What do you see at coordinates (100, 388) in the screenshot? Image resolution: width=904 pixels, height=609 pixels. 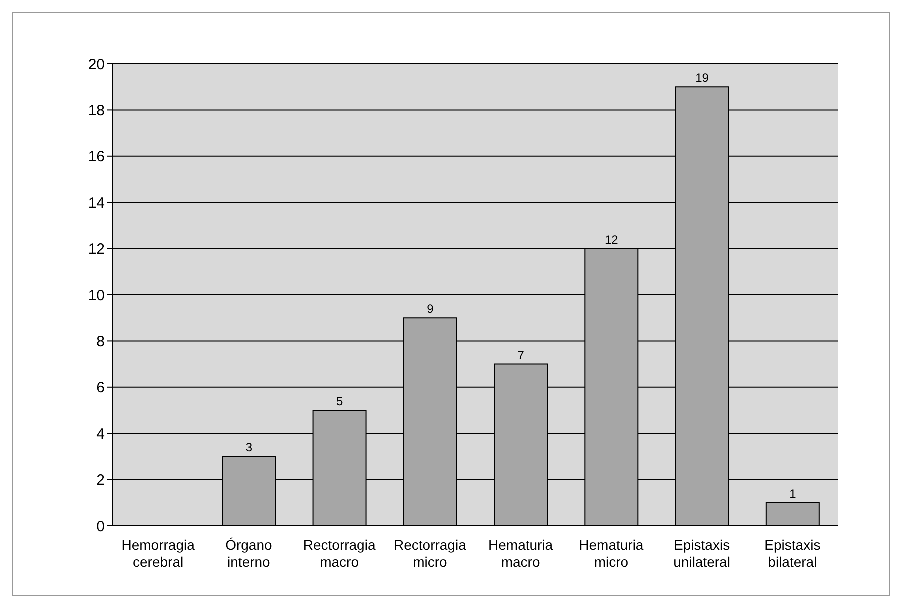 I see `y-tick-label: 6` at bounding box center [100, 388].